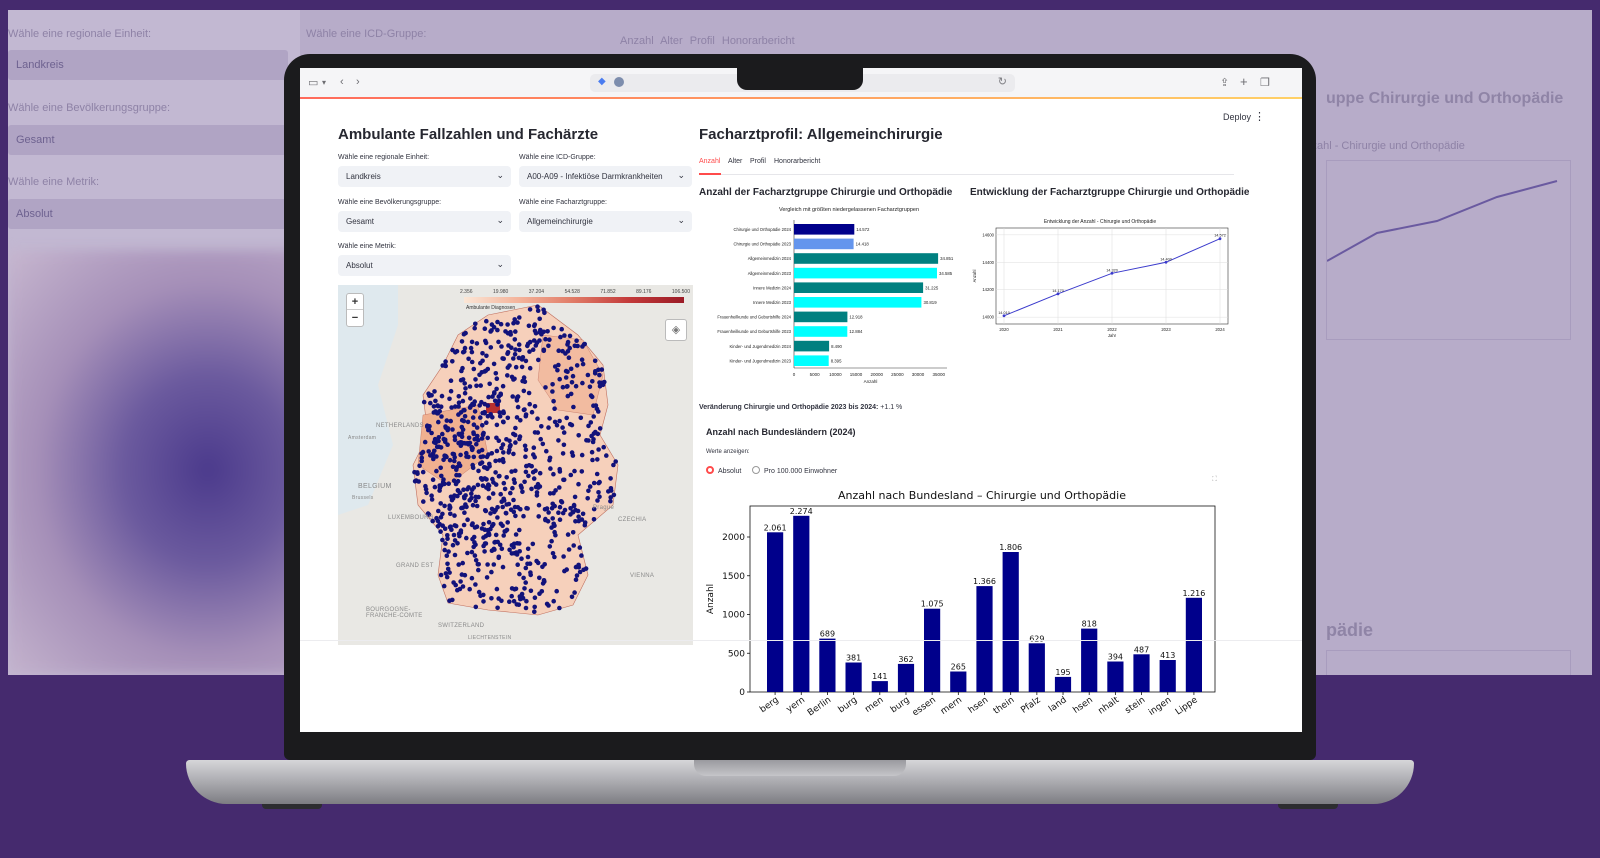 The width and height of the screenshot is (1600, 858). What do you see at coordinates (710, 161) in the screenshot?
I see `tab-anzahl: Anzahl` at bounding box center [710, 161].